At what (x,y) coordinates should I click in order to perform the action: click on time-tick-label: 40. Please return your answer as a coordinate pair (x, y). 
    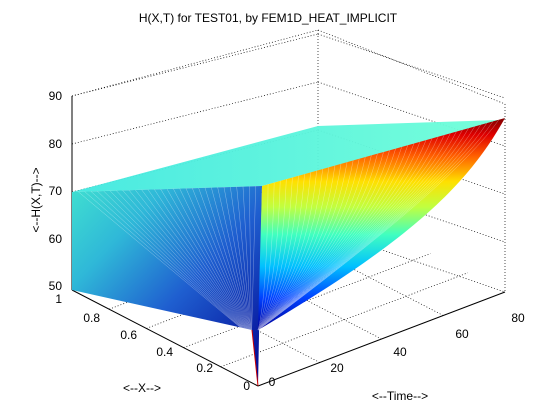
    Looking at the image, I should click on (400, 352).